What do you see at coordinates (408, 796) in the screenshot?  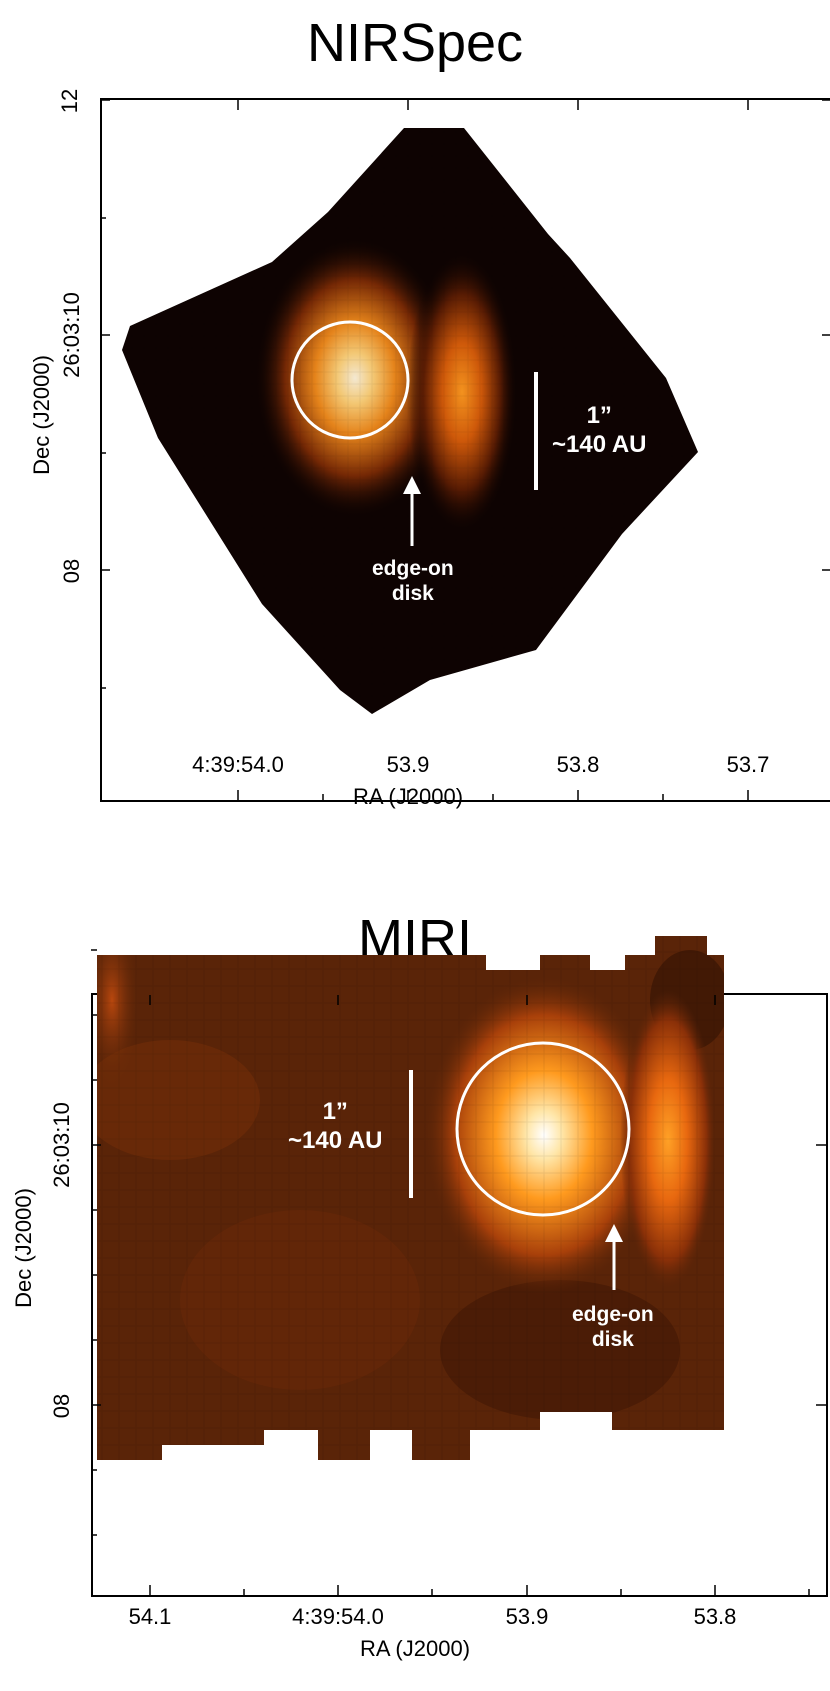 I see `nirspec-x-axis-label: RA (J2000)` at bounding box center [408, 796].